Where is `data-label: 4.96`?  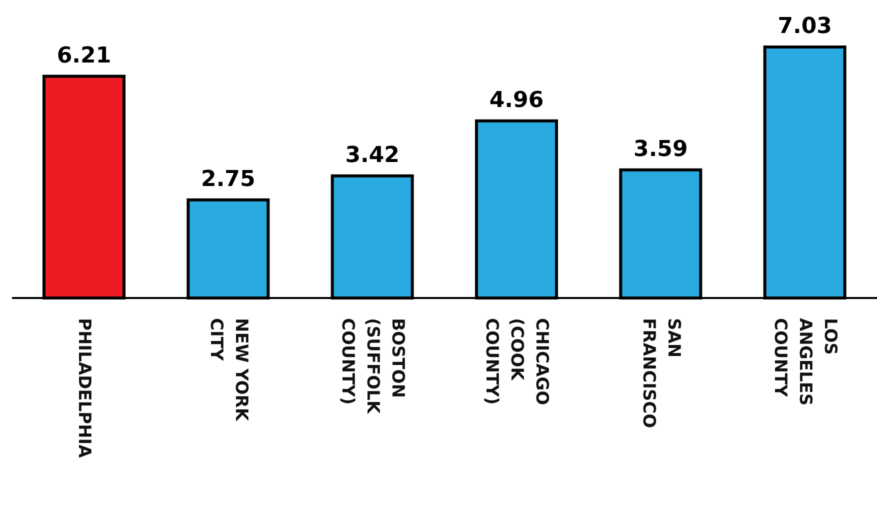
data-label: 4.96 is located at coordinates (516, 100).